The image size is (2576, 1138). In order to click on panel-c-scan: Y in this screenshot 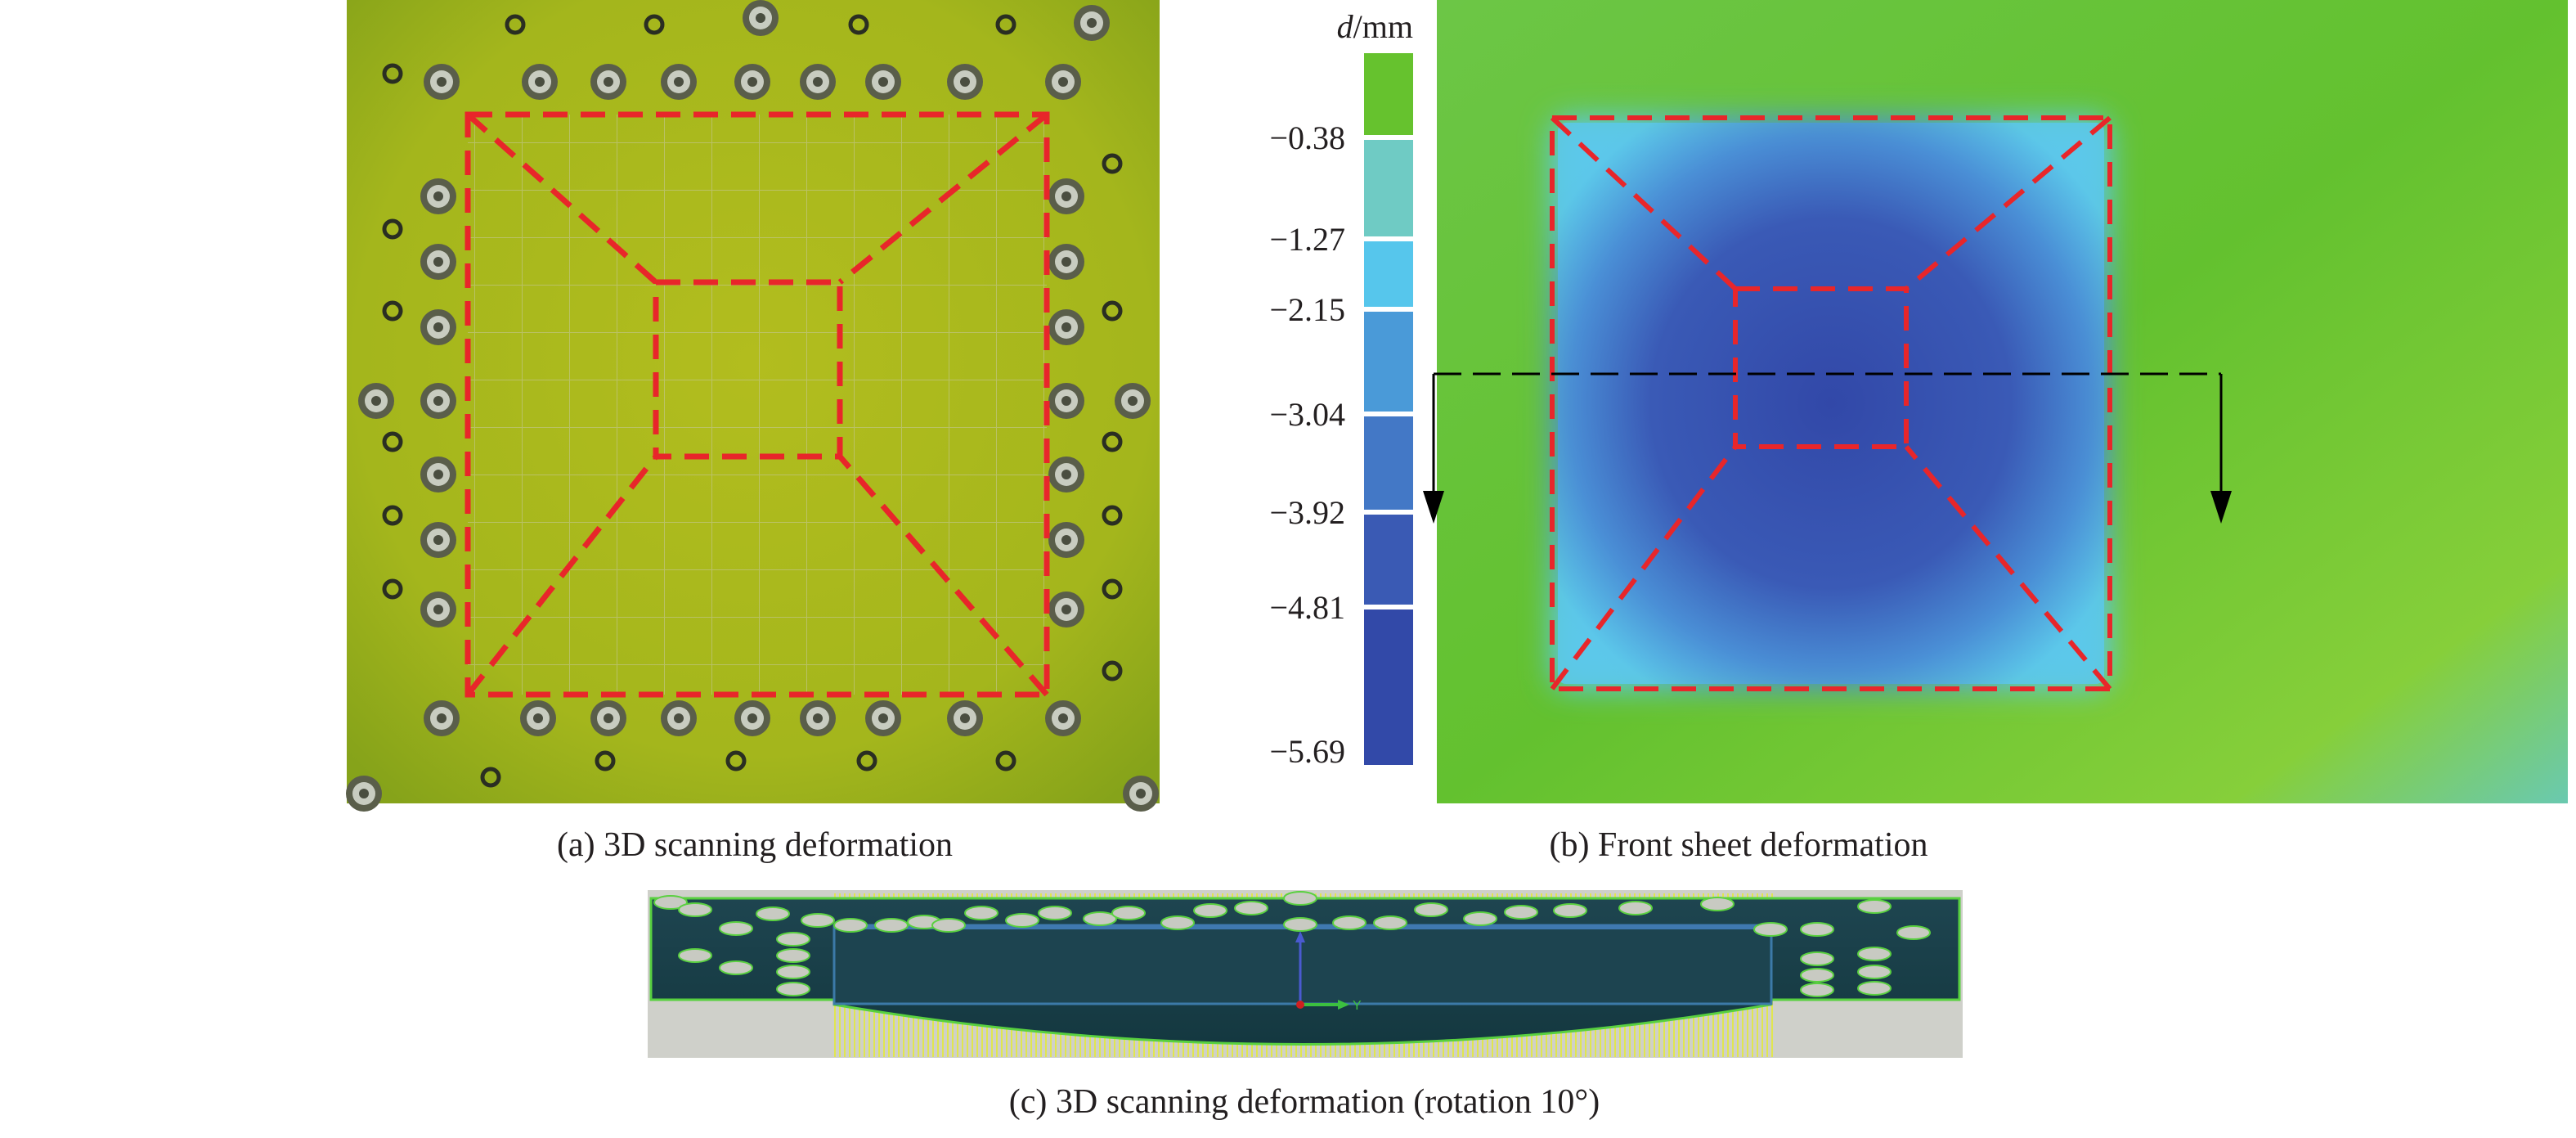, I will do `click(1305, 974)`.